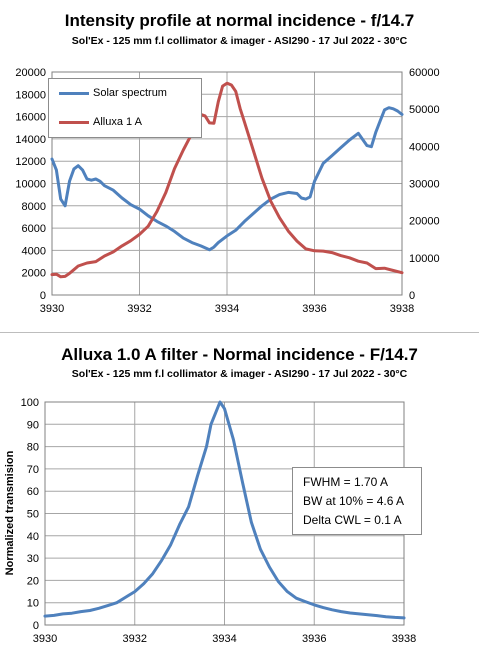  I want to click on y-tick-label: 16000, so click(30, 118).